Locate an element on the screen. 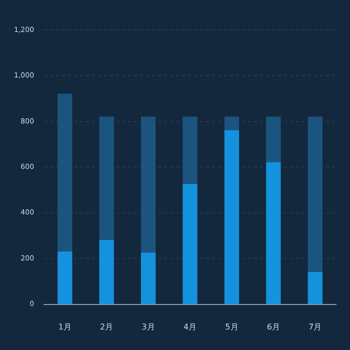 This screenshot has height=350, width=350. x-tick-label: 3月 is located at coordinates (148, 327).